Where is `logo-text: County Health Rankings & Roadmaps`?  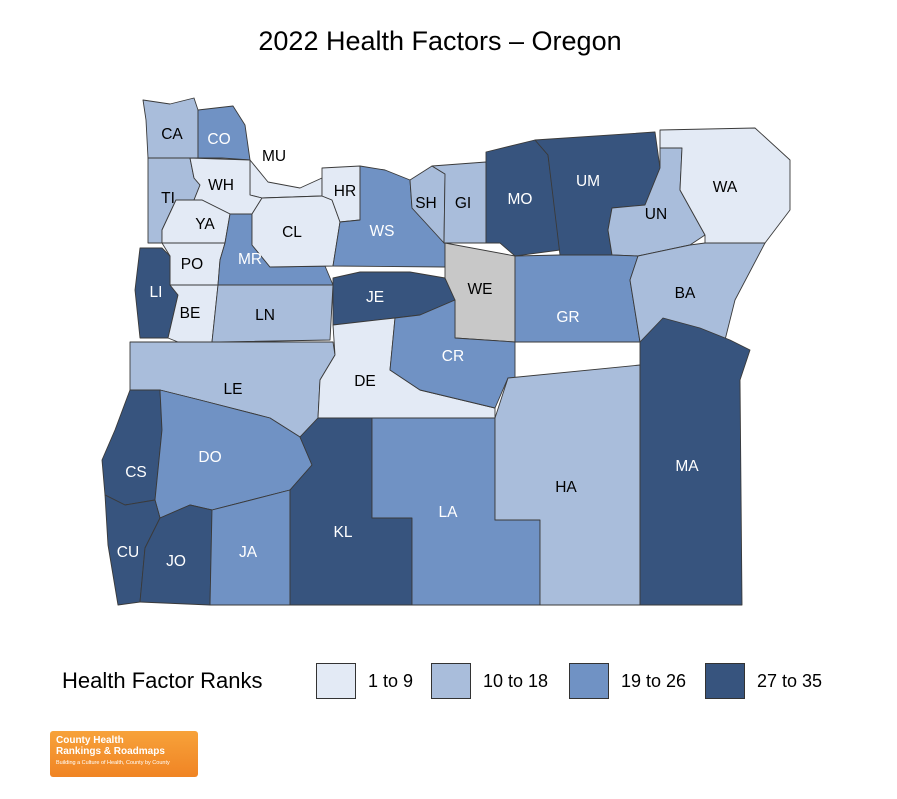 logo-text: County Health Rankings & Roadmaps is located at coordinates (110, 746).